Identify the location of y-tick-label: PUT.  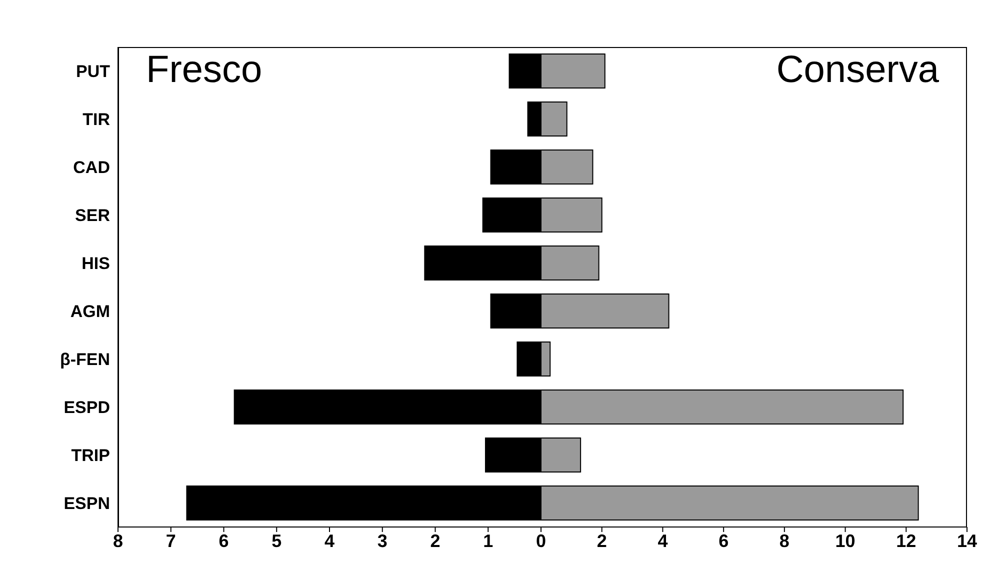
(93, 72).